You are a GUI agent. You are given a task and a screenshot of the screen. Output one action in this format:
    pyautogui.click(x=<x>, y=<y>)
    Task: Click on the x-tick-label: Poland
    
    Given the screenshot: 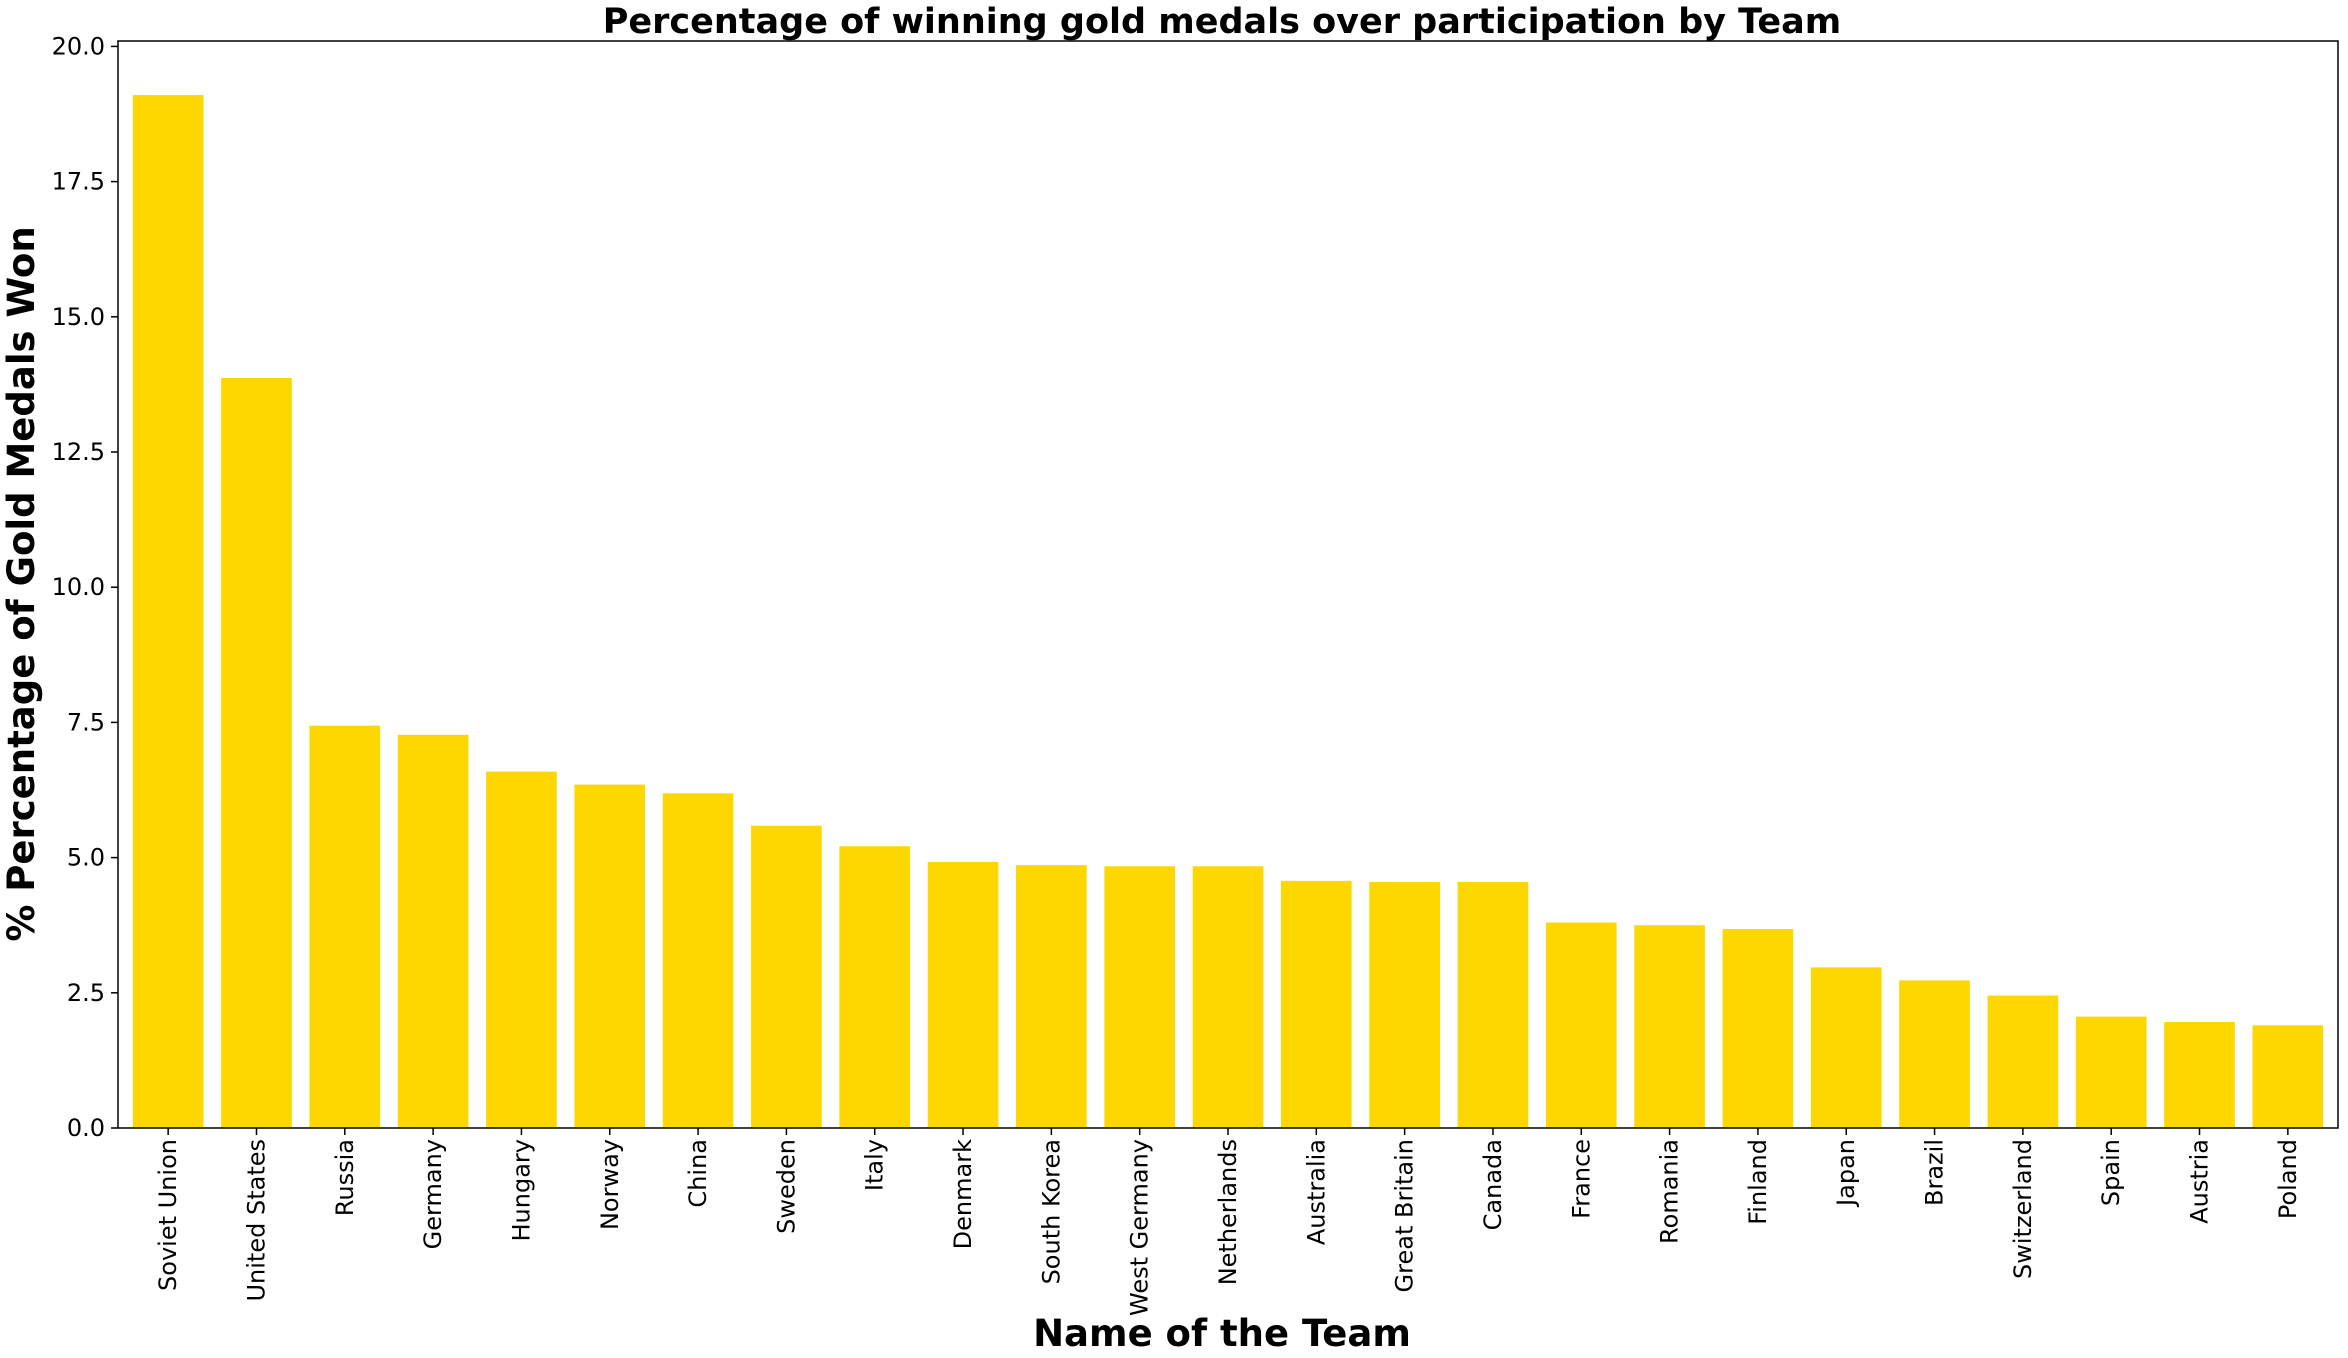 What is the action you would take?
    pyautogui.click(x=2288, y=1179)
    